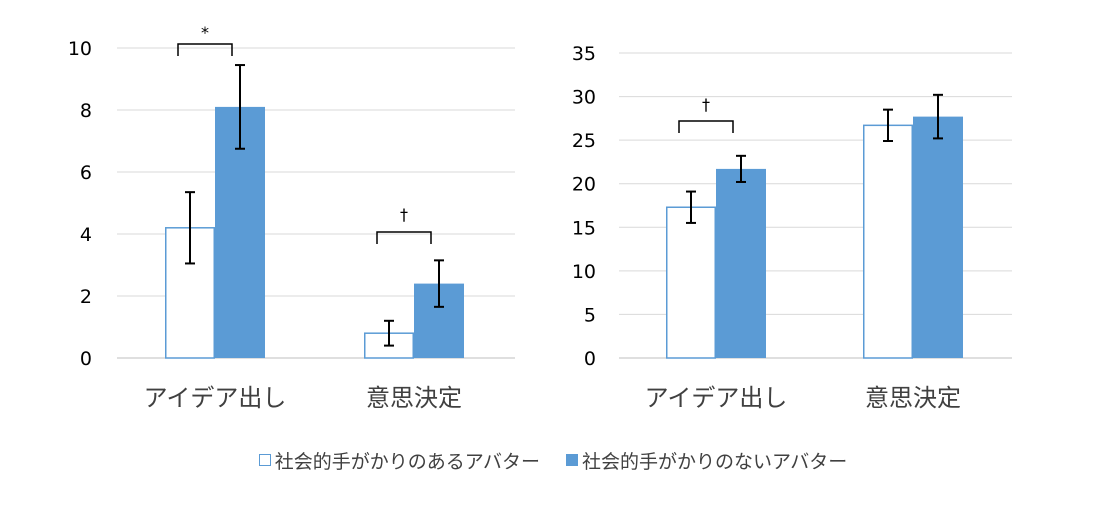 This screenshot has width=1106, height=506. What do you see at coordinates (86, 297) in the screenshot?
I see `y-tick-label: 2` at bounding box center [86, 297].